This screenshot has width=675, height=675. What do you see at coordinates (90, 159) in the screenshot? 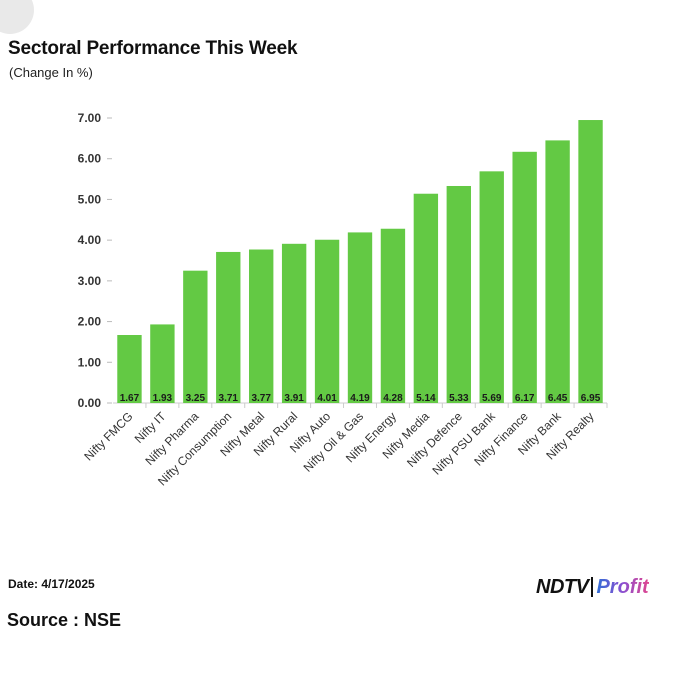
I see `y-tick-label: 6.00` at bounding box center [90, 159].